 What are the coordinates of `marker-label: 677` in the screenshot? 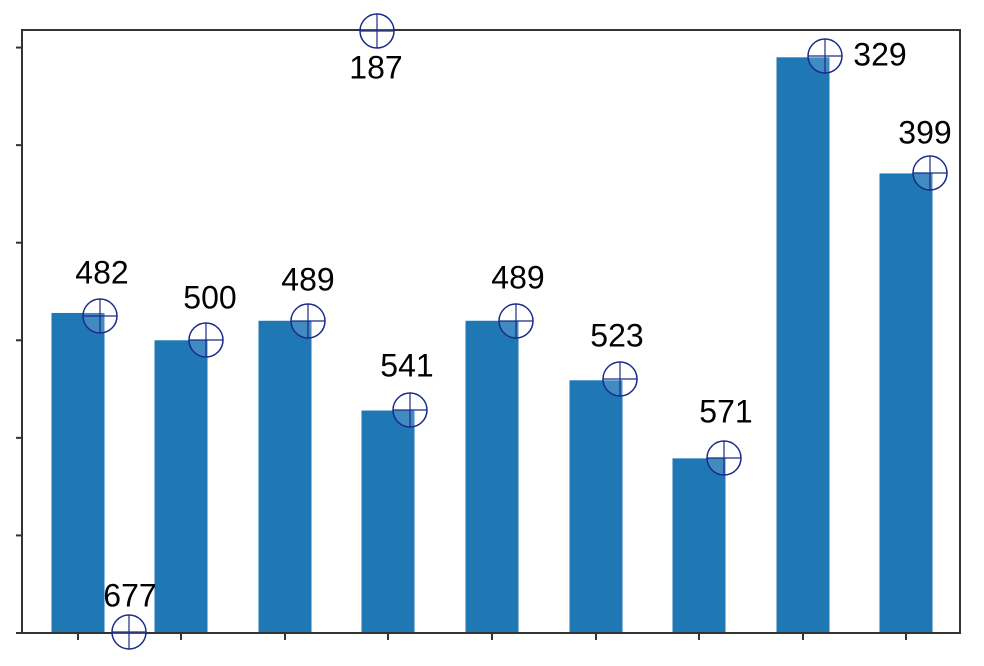 It's located at (129, 595).